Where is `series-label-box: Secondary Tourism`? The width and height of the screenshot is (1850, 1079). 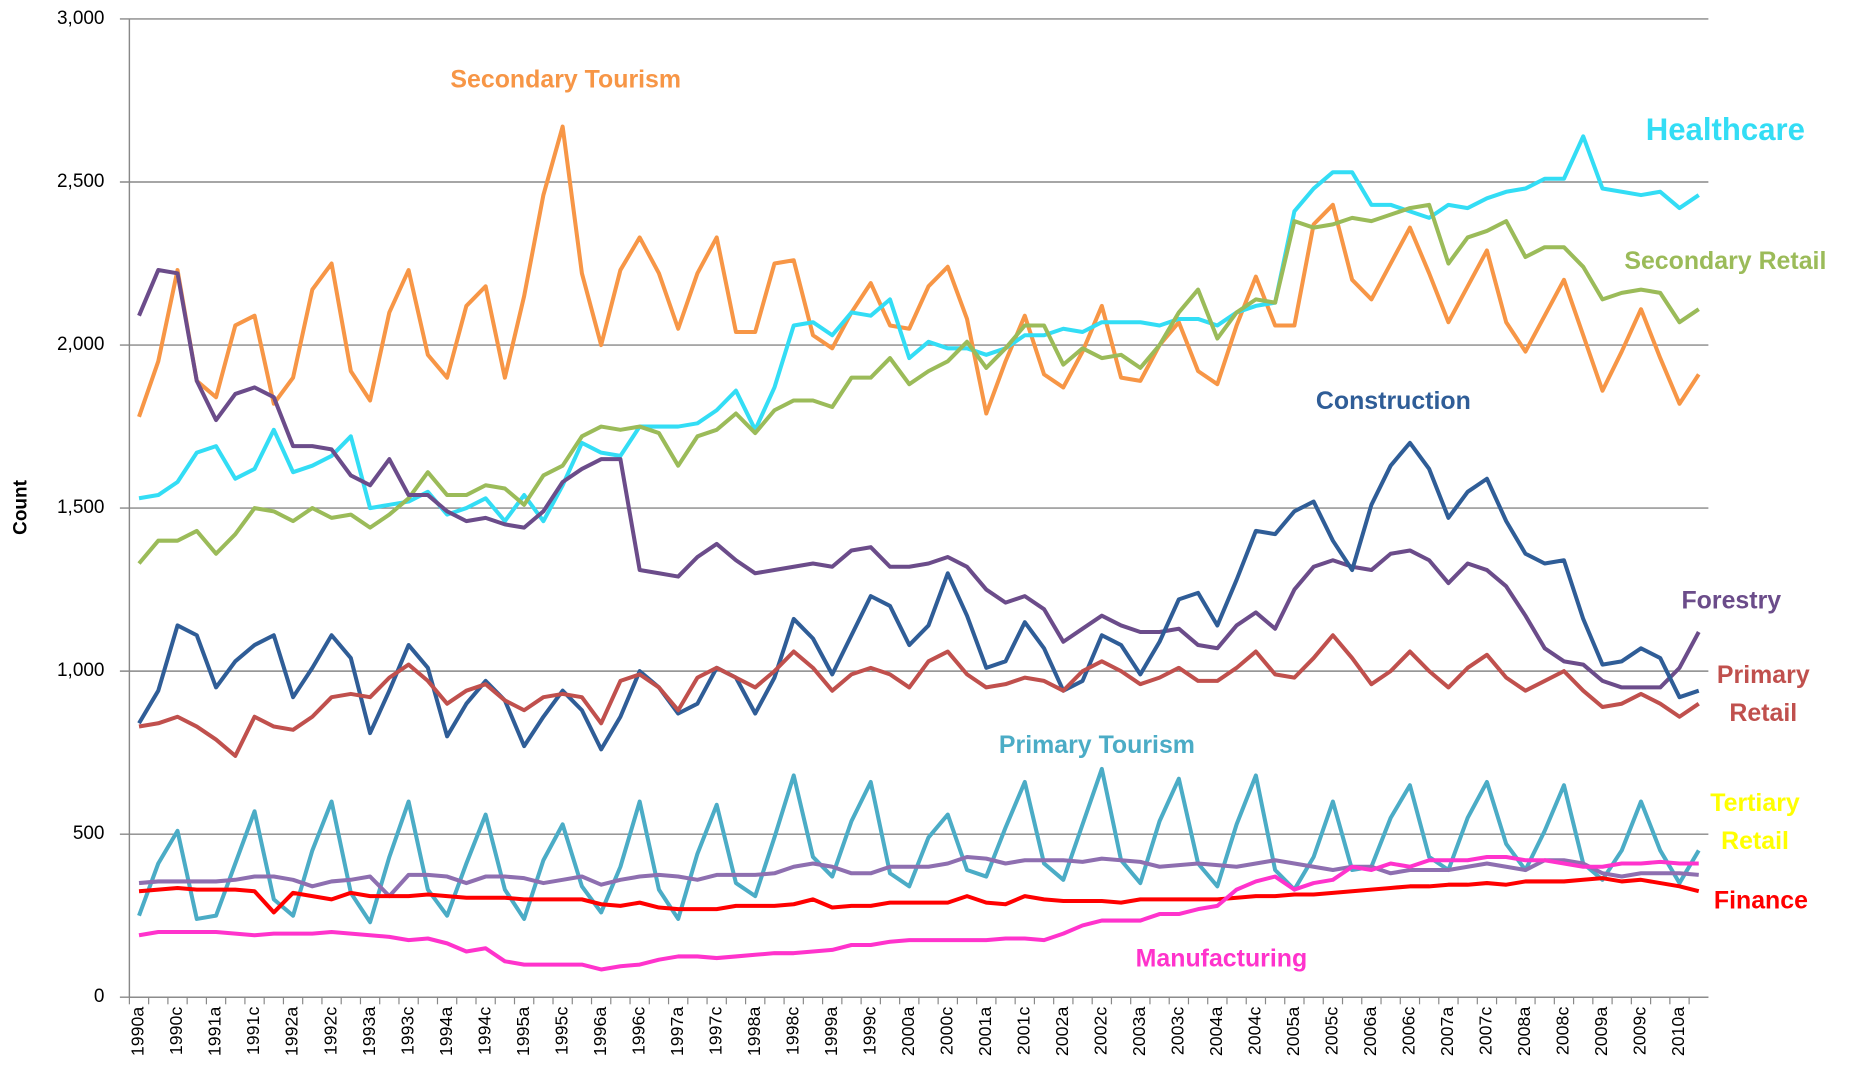
series-label-box: Secondary Tourism is located at coordinates (566, 80).